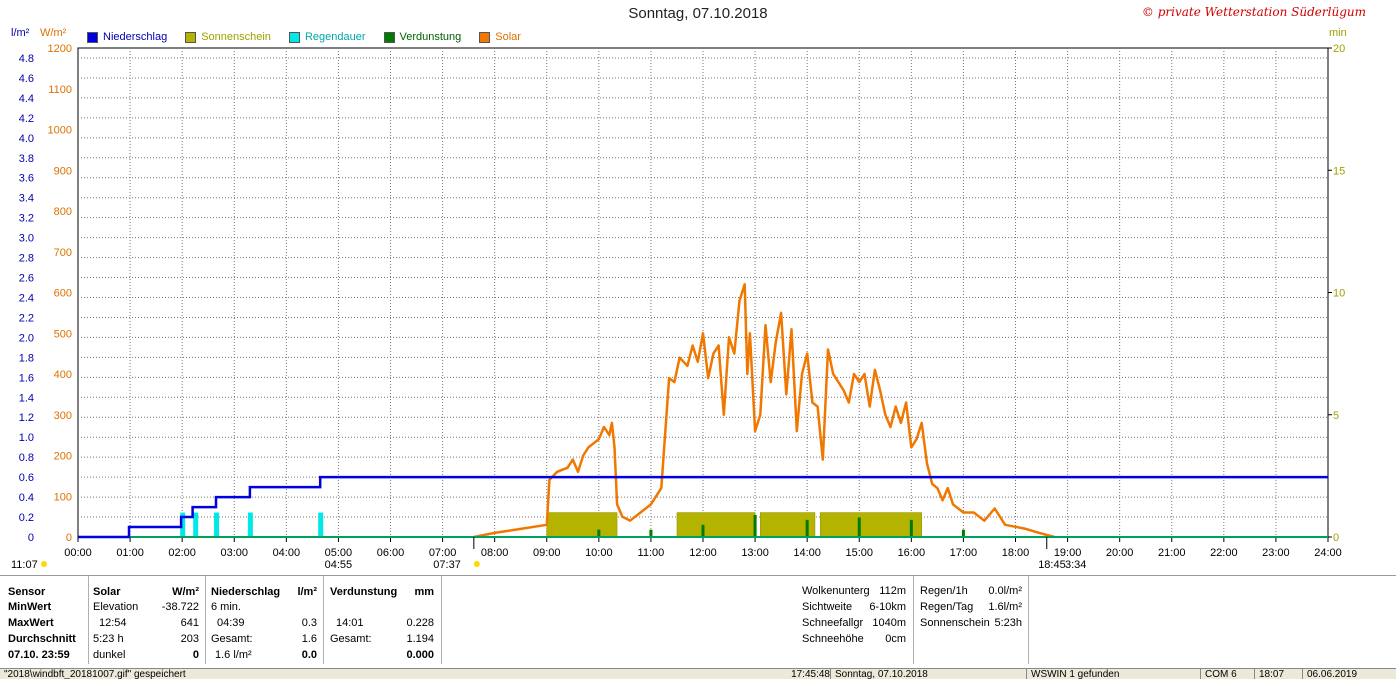 The width and height of the screenshot is (1396, 679). What do you see at coordinates (500, 37) in the screenshot?
I see `legend-item-solar: Solar` at bounding box center [500, 37].